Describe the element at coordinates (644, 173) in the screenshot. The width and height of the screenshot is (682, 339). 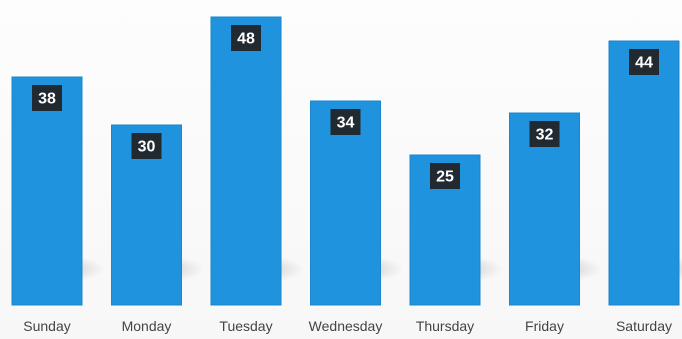
I see `bar-saturday` at that location.